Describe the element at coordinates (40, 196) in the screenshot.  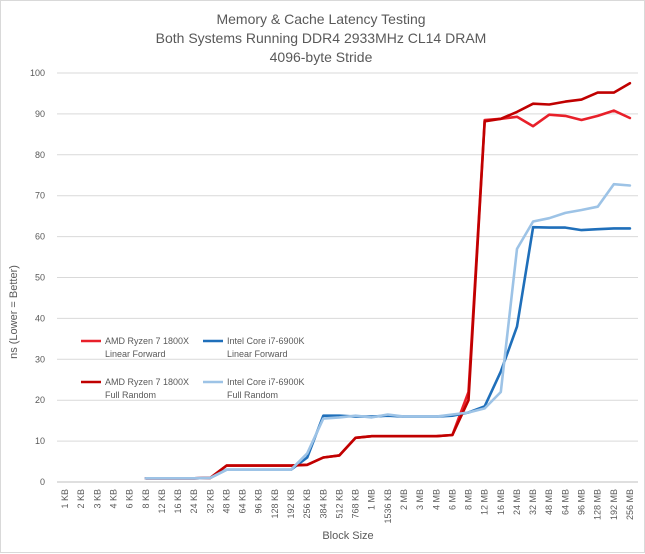
I see `y-tick-label: 70` at that location.